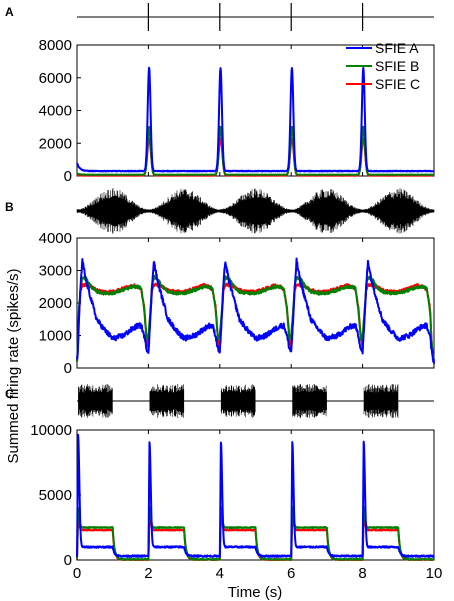 This screenshot has width=454, height=601. I want to click on y-axis-title: Summed firing rate (spikes/s), so click(13, 365).